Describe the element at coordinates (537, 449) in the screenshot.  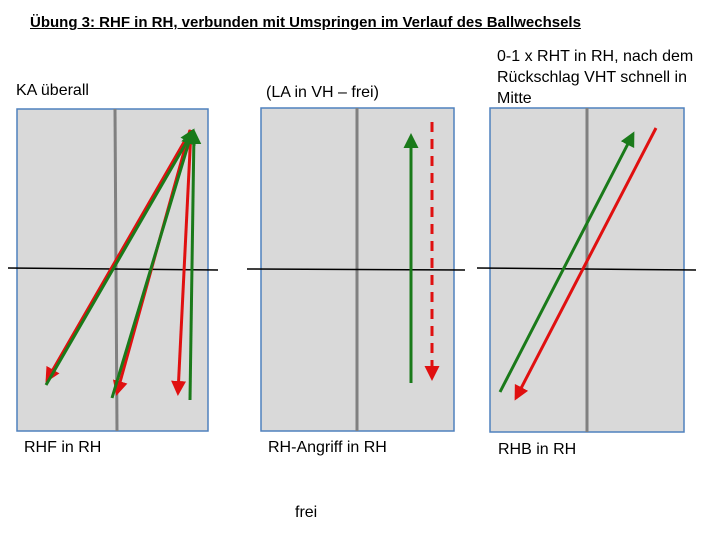
I see `panel-3-bottom-label: RHB in RH` at that location.